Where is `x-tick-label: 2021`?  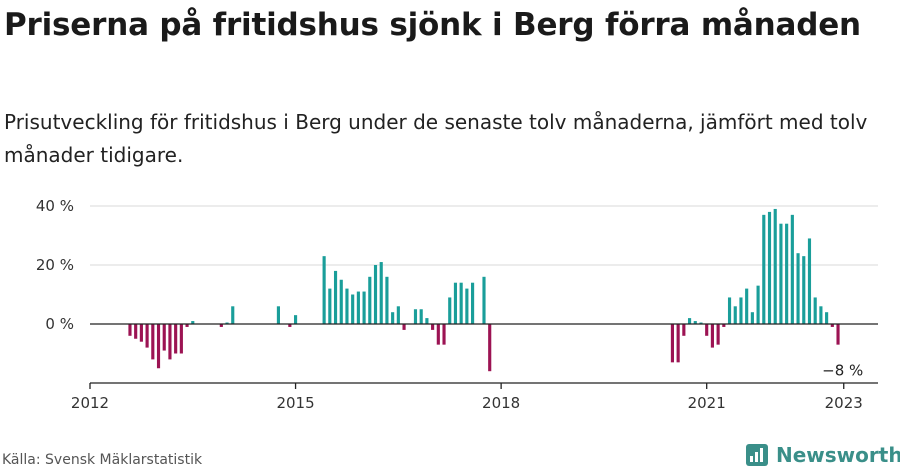
x-tick-label: 2021 is located at coordinates (707, 403).